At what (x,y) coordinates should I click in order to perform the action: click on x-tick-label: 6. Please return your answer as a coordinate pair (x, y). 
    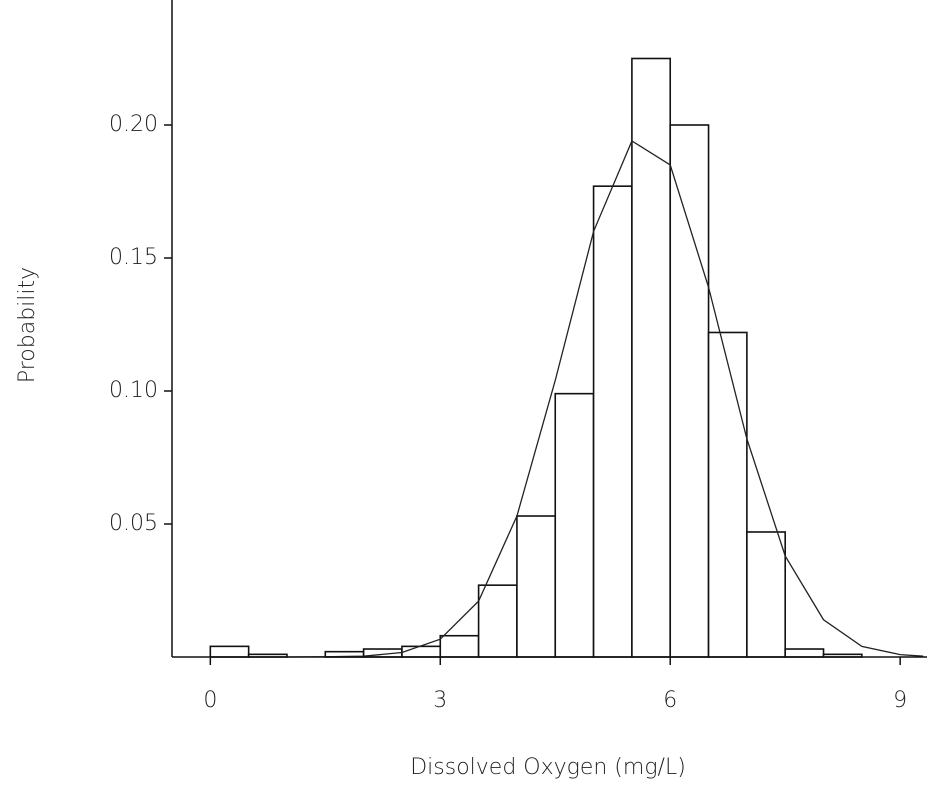
    Looking at the image, I should click on (670, 700).